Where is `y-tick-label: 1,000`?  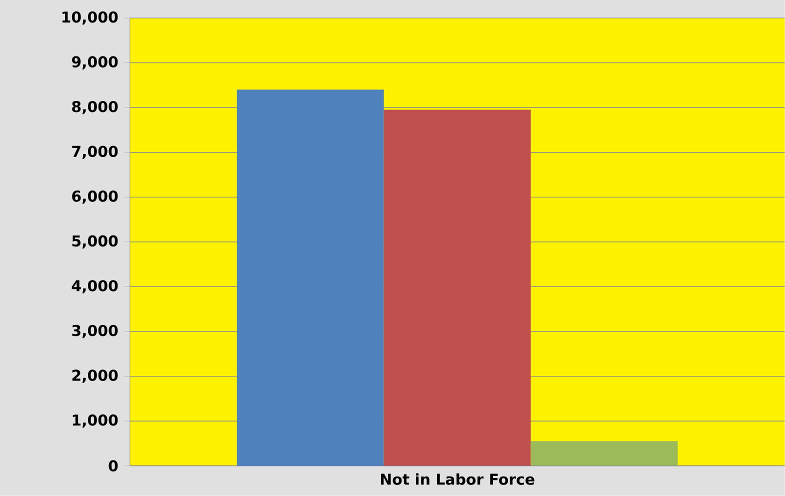 y-tick-label: 1,000 is located at coordinates (95, 421).